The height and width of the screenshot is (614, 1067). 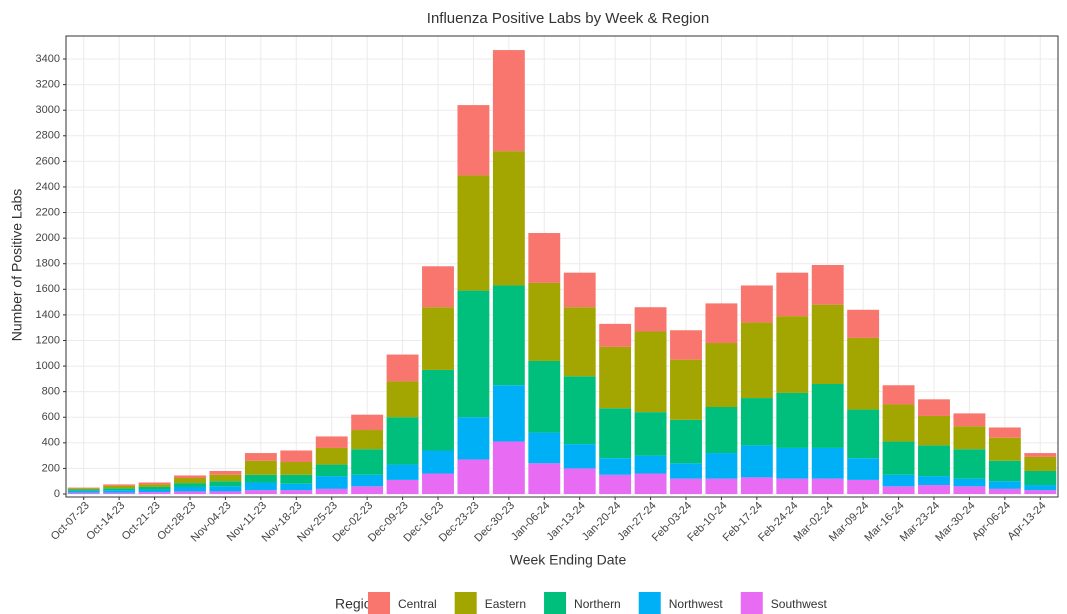 I want to click on legend-label: Eastern, so click(x=505, y=604).